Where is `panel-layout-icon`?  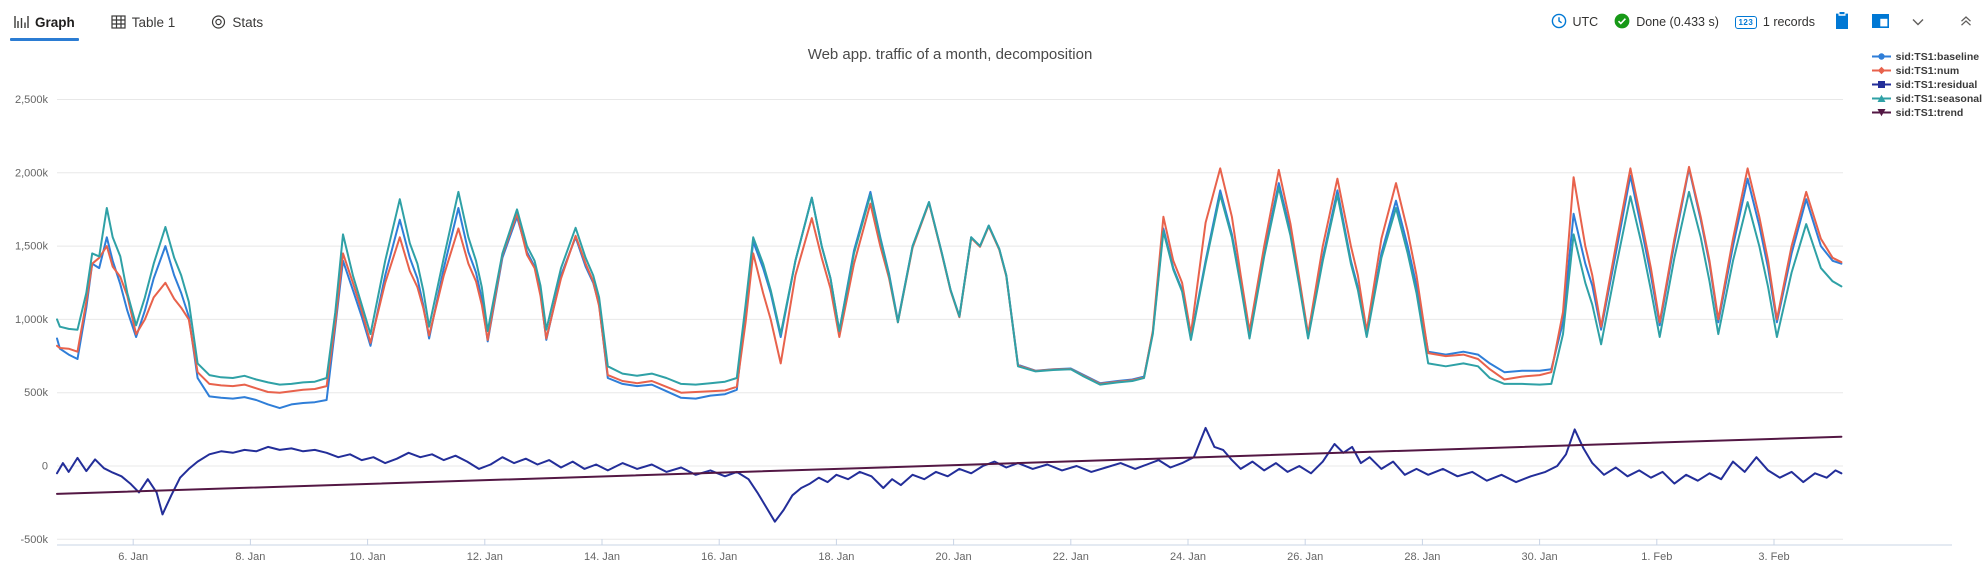 panel-layout-icon is located at coordinates (1880, 22).